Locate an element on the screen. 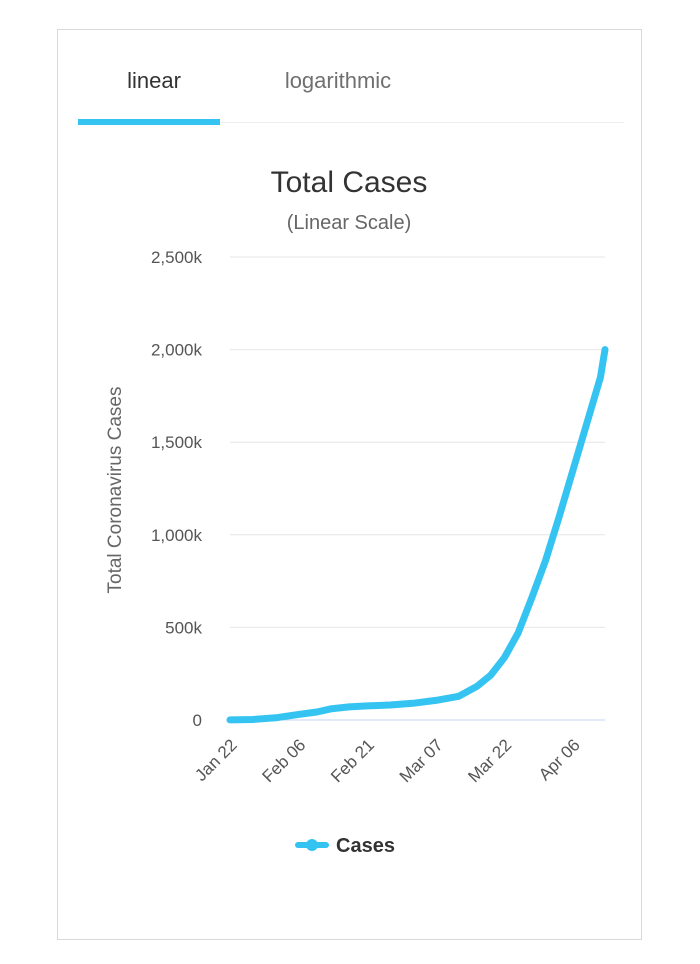 Image resolution: width=700 pixels, height=964 pixels. x-tick-label: Apr 06 is located at coordinates (559, 759).